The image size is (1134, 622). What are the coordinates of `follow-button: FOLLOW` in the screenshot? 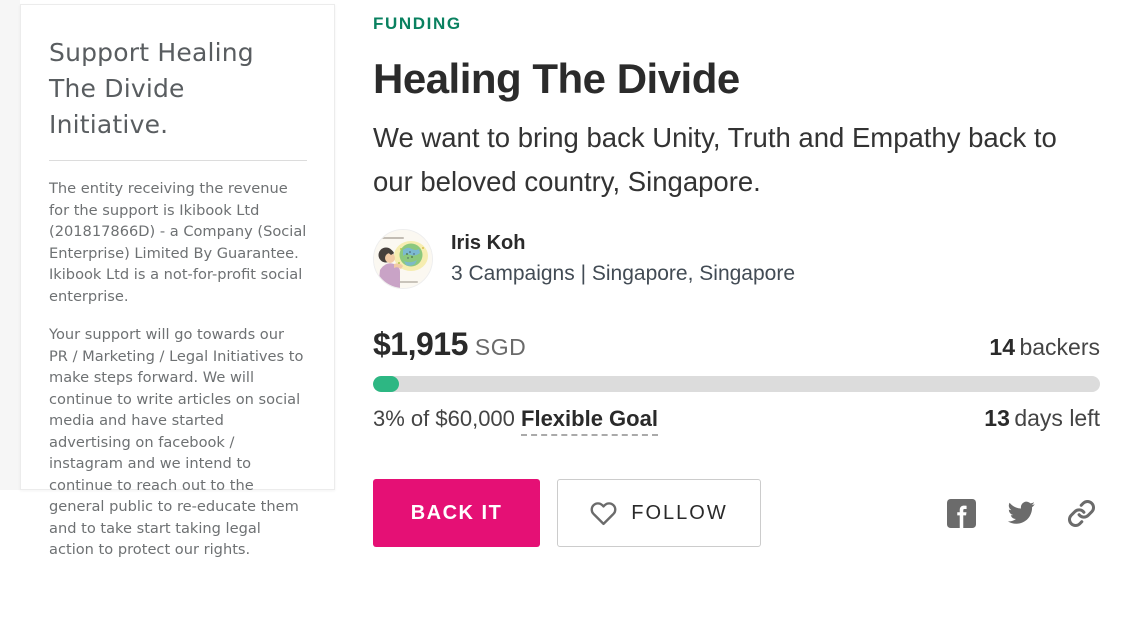 It's located at (659, 513).